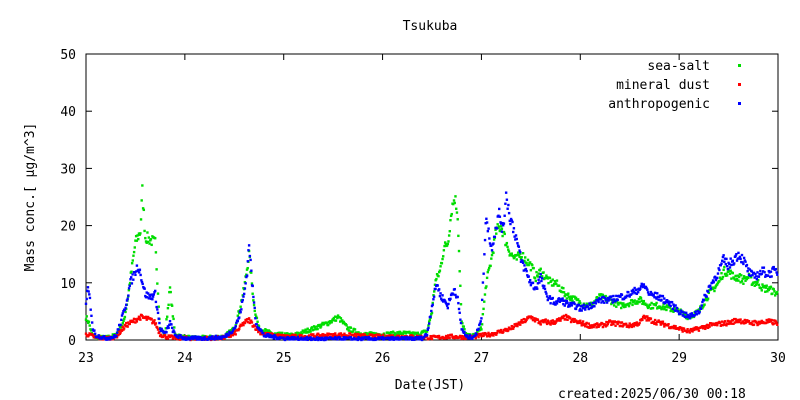  What do you see at coordinates (663, 85) in the screenshot?
I see `legend-label: mineral dust` at bounding box center [663, 85].